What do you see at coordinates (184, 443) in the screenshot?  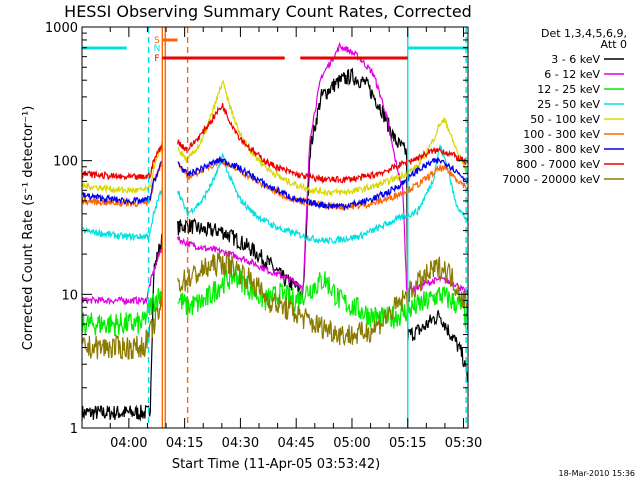 I see `x-tick-label-1: 04:15` at bounding box center [184, 443].